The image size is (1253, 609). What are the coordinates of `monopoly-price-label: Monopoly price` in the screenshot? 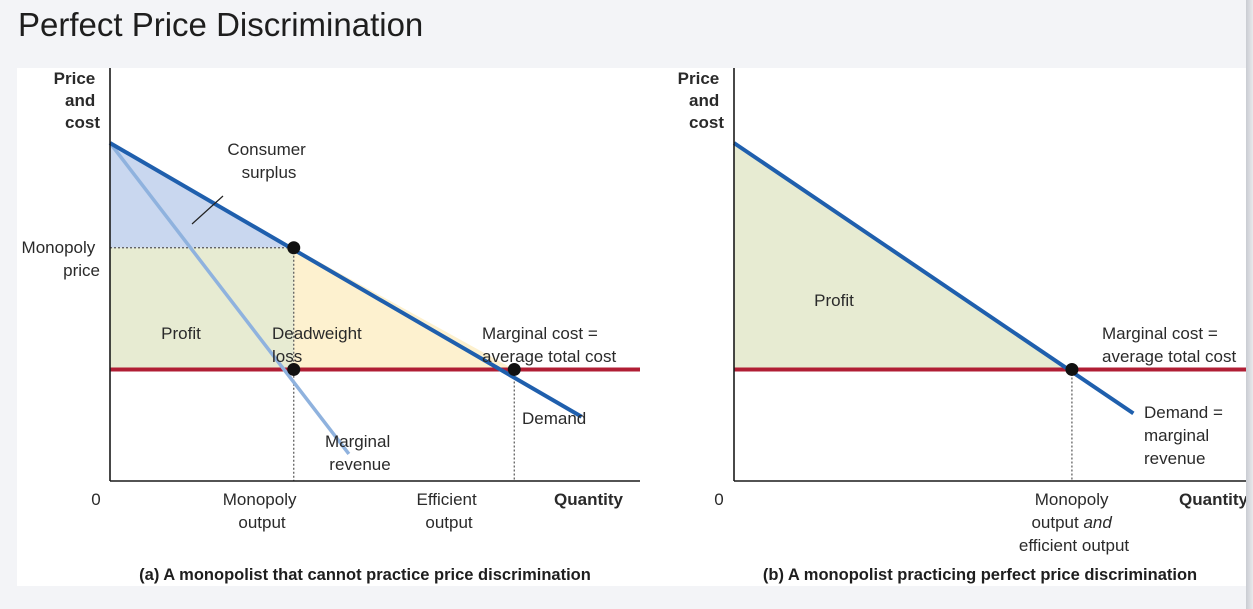 It's located at (61, 259).